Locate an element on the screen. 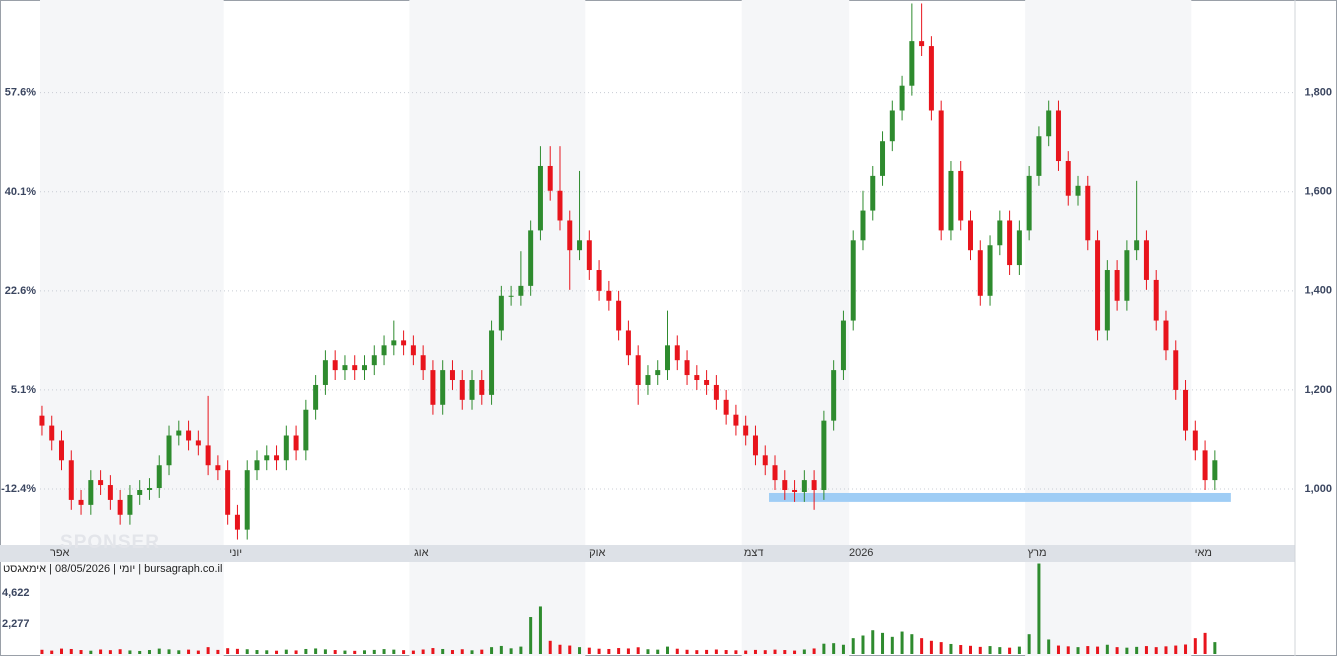 The width and height of the screenshot is (1337, 656). x-tick-label: דצמ is located at coordinates (754, 553).